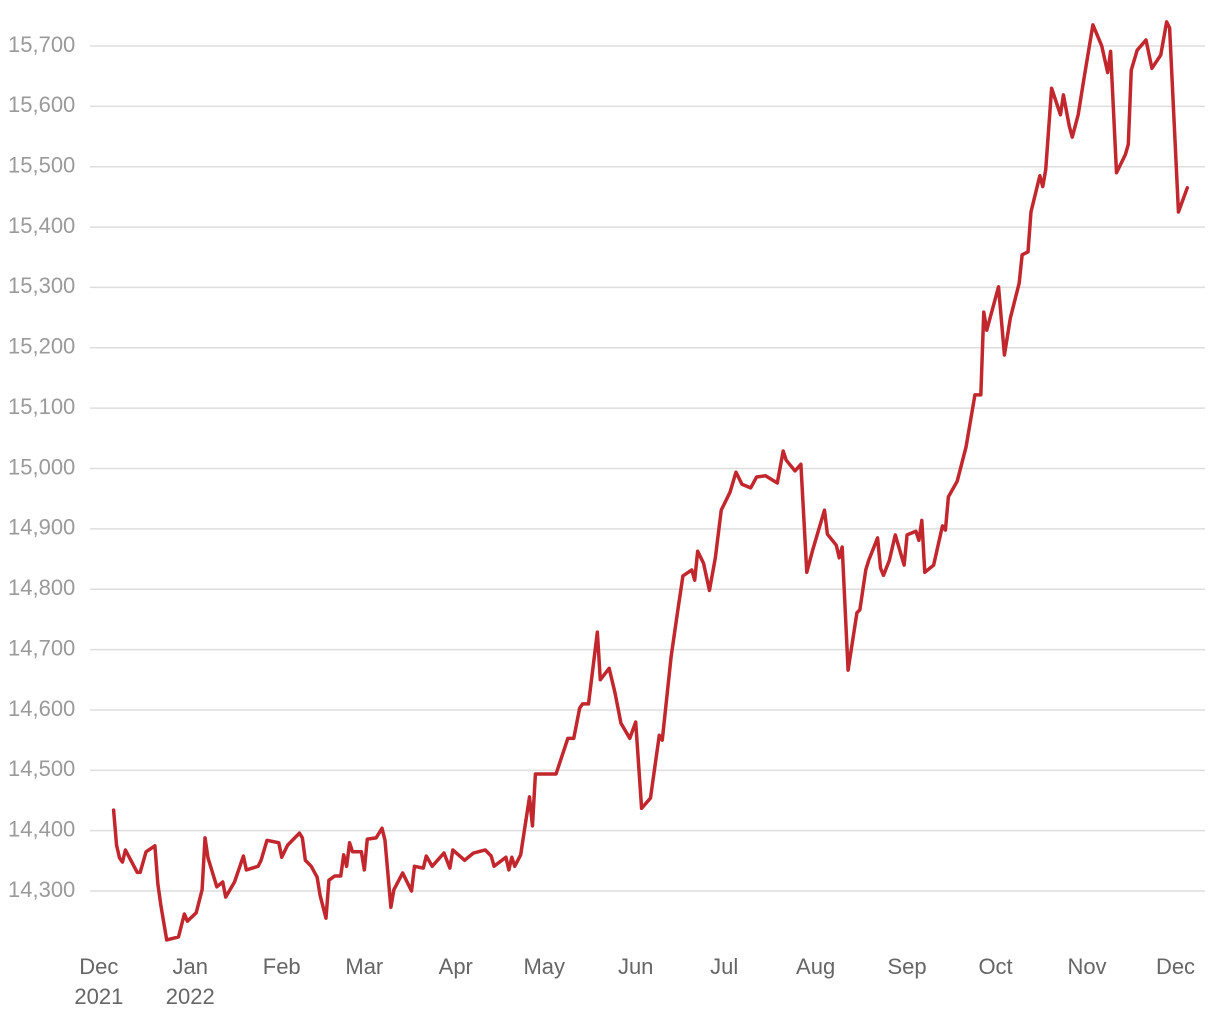  What do you see at coordinates (41, 828) in the screenshot?
I see `y-tick-label: 14,400` at bounding box center [41, 828].